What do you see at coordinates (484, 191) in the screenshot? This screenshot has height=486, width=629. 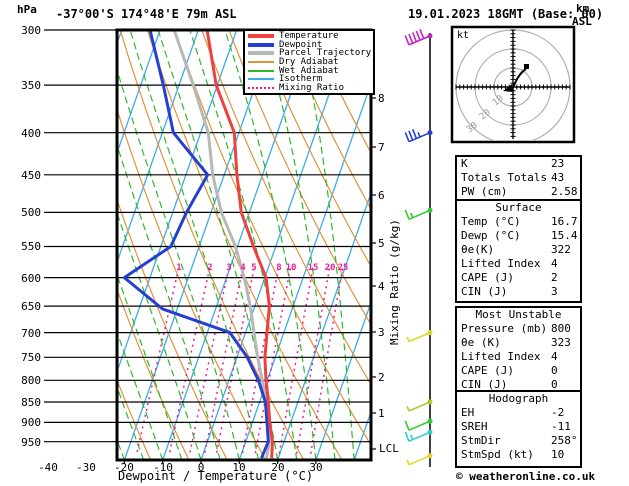 I see `stat-label: PW (cm)` at bounding box center [484, 191].